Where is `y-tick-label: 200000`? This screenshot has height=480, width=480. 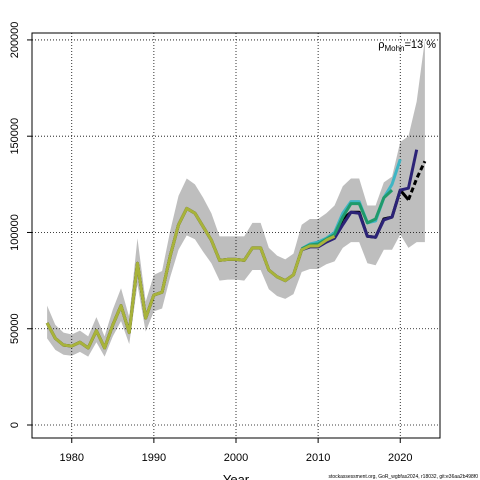
y-tick-label: 200000 is located at coordinates (15, 40).